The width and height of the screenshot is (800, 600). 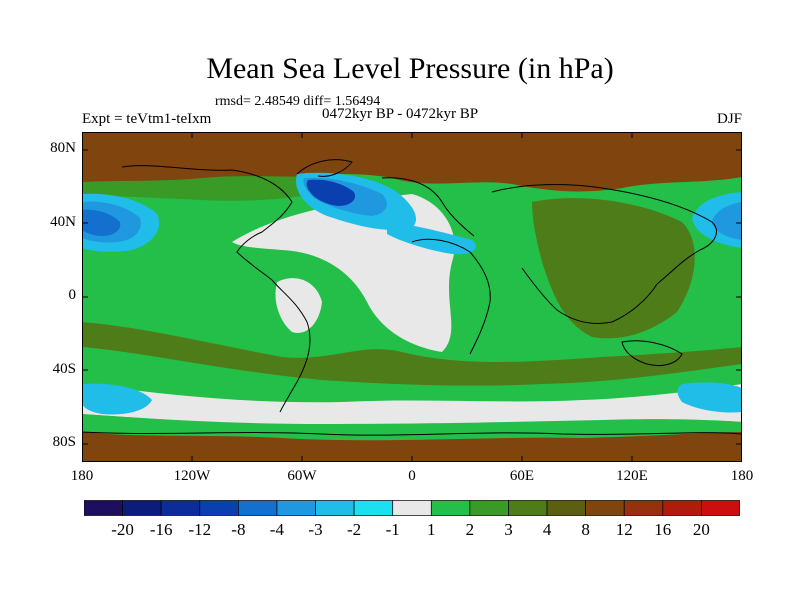 I want to click on colorbar-label: 4, so click(x=547, y=529).